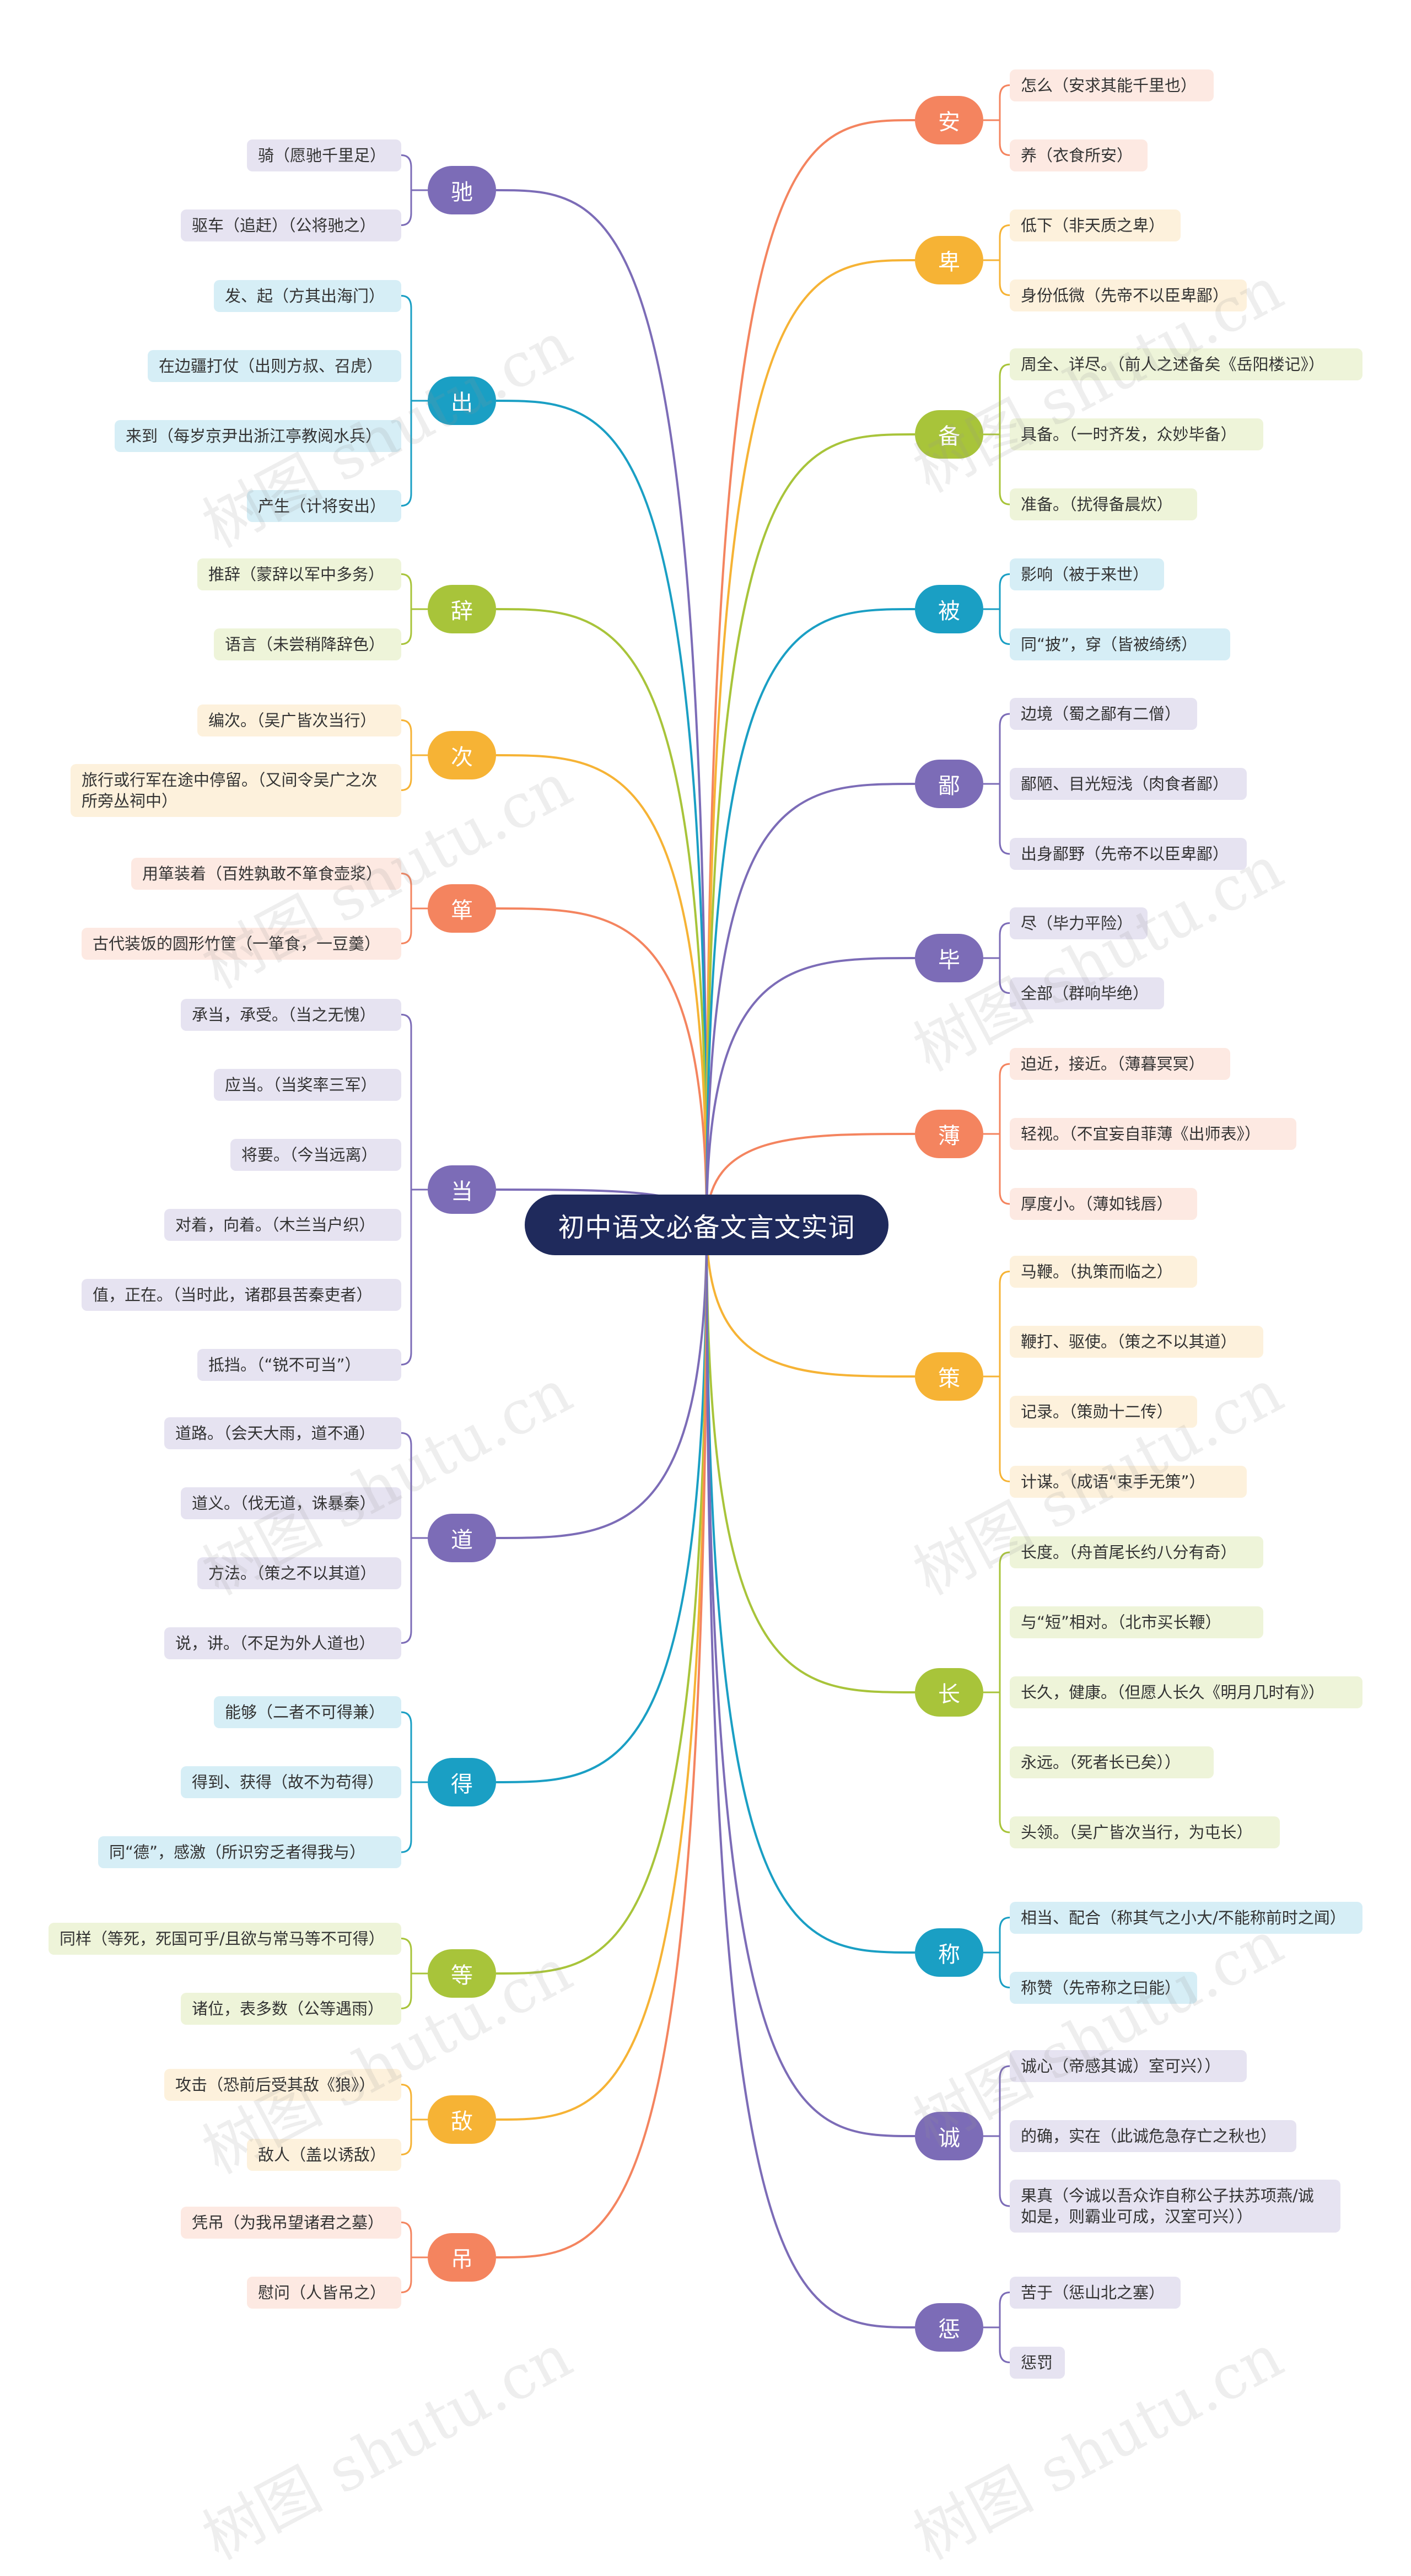  I want to click on branch-topic: 卑, so click(949, 260).